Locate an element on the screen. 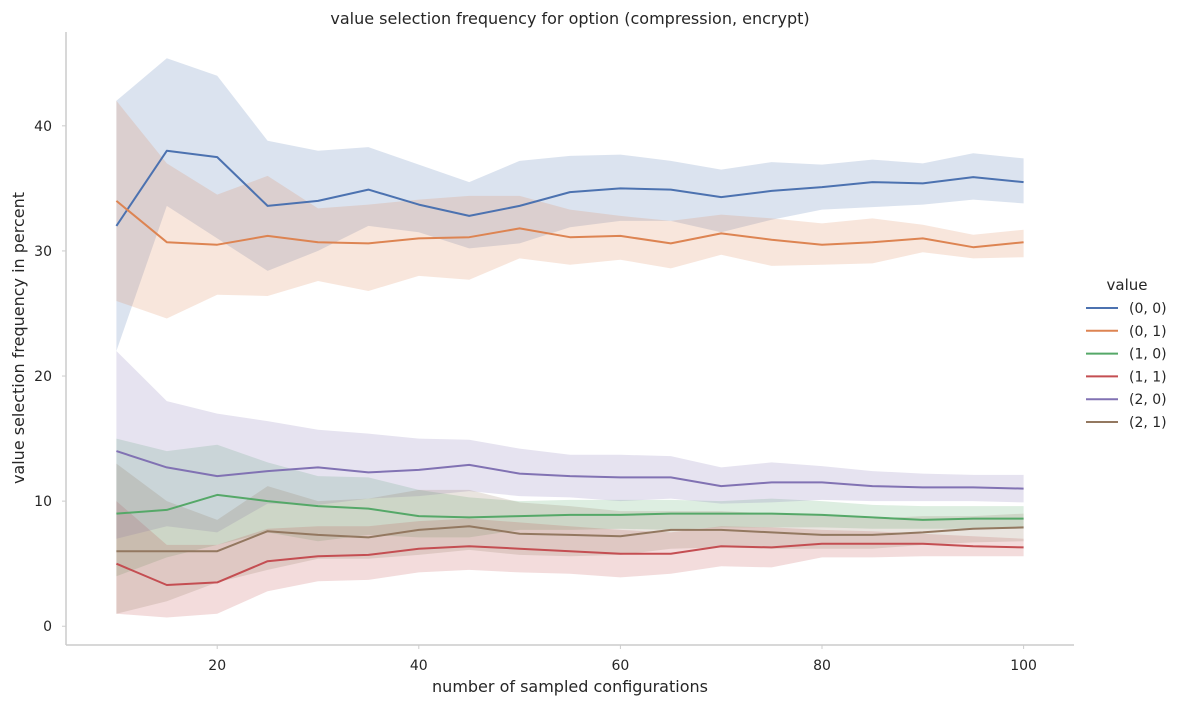  x-axis-label: number of sampled configurations is located at coordinates (570, 686).